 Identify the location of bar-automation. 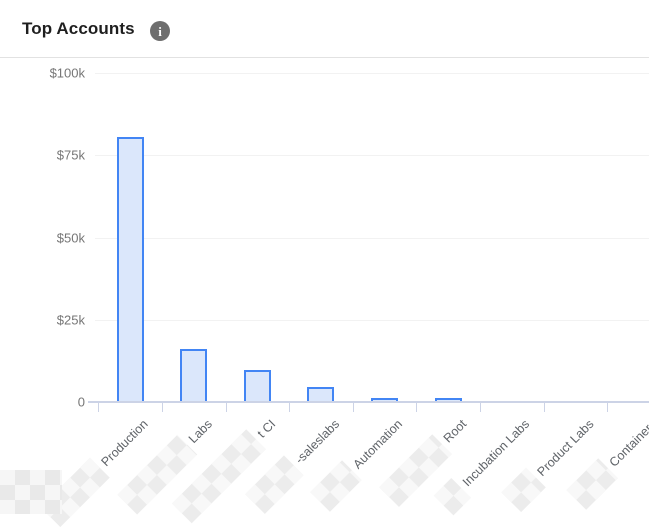
(384, 400).